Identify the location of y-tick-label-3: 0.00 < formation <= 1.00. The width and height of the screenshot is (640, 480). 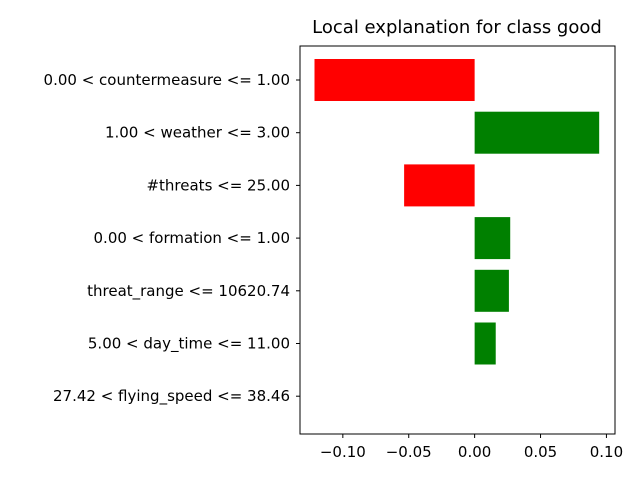
(192, 238).